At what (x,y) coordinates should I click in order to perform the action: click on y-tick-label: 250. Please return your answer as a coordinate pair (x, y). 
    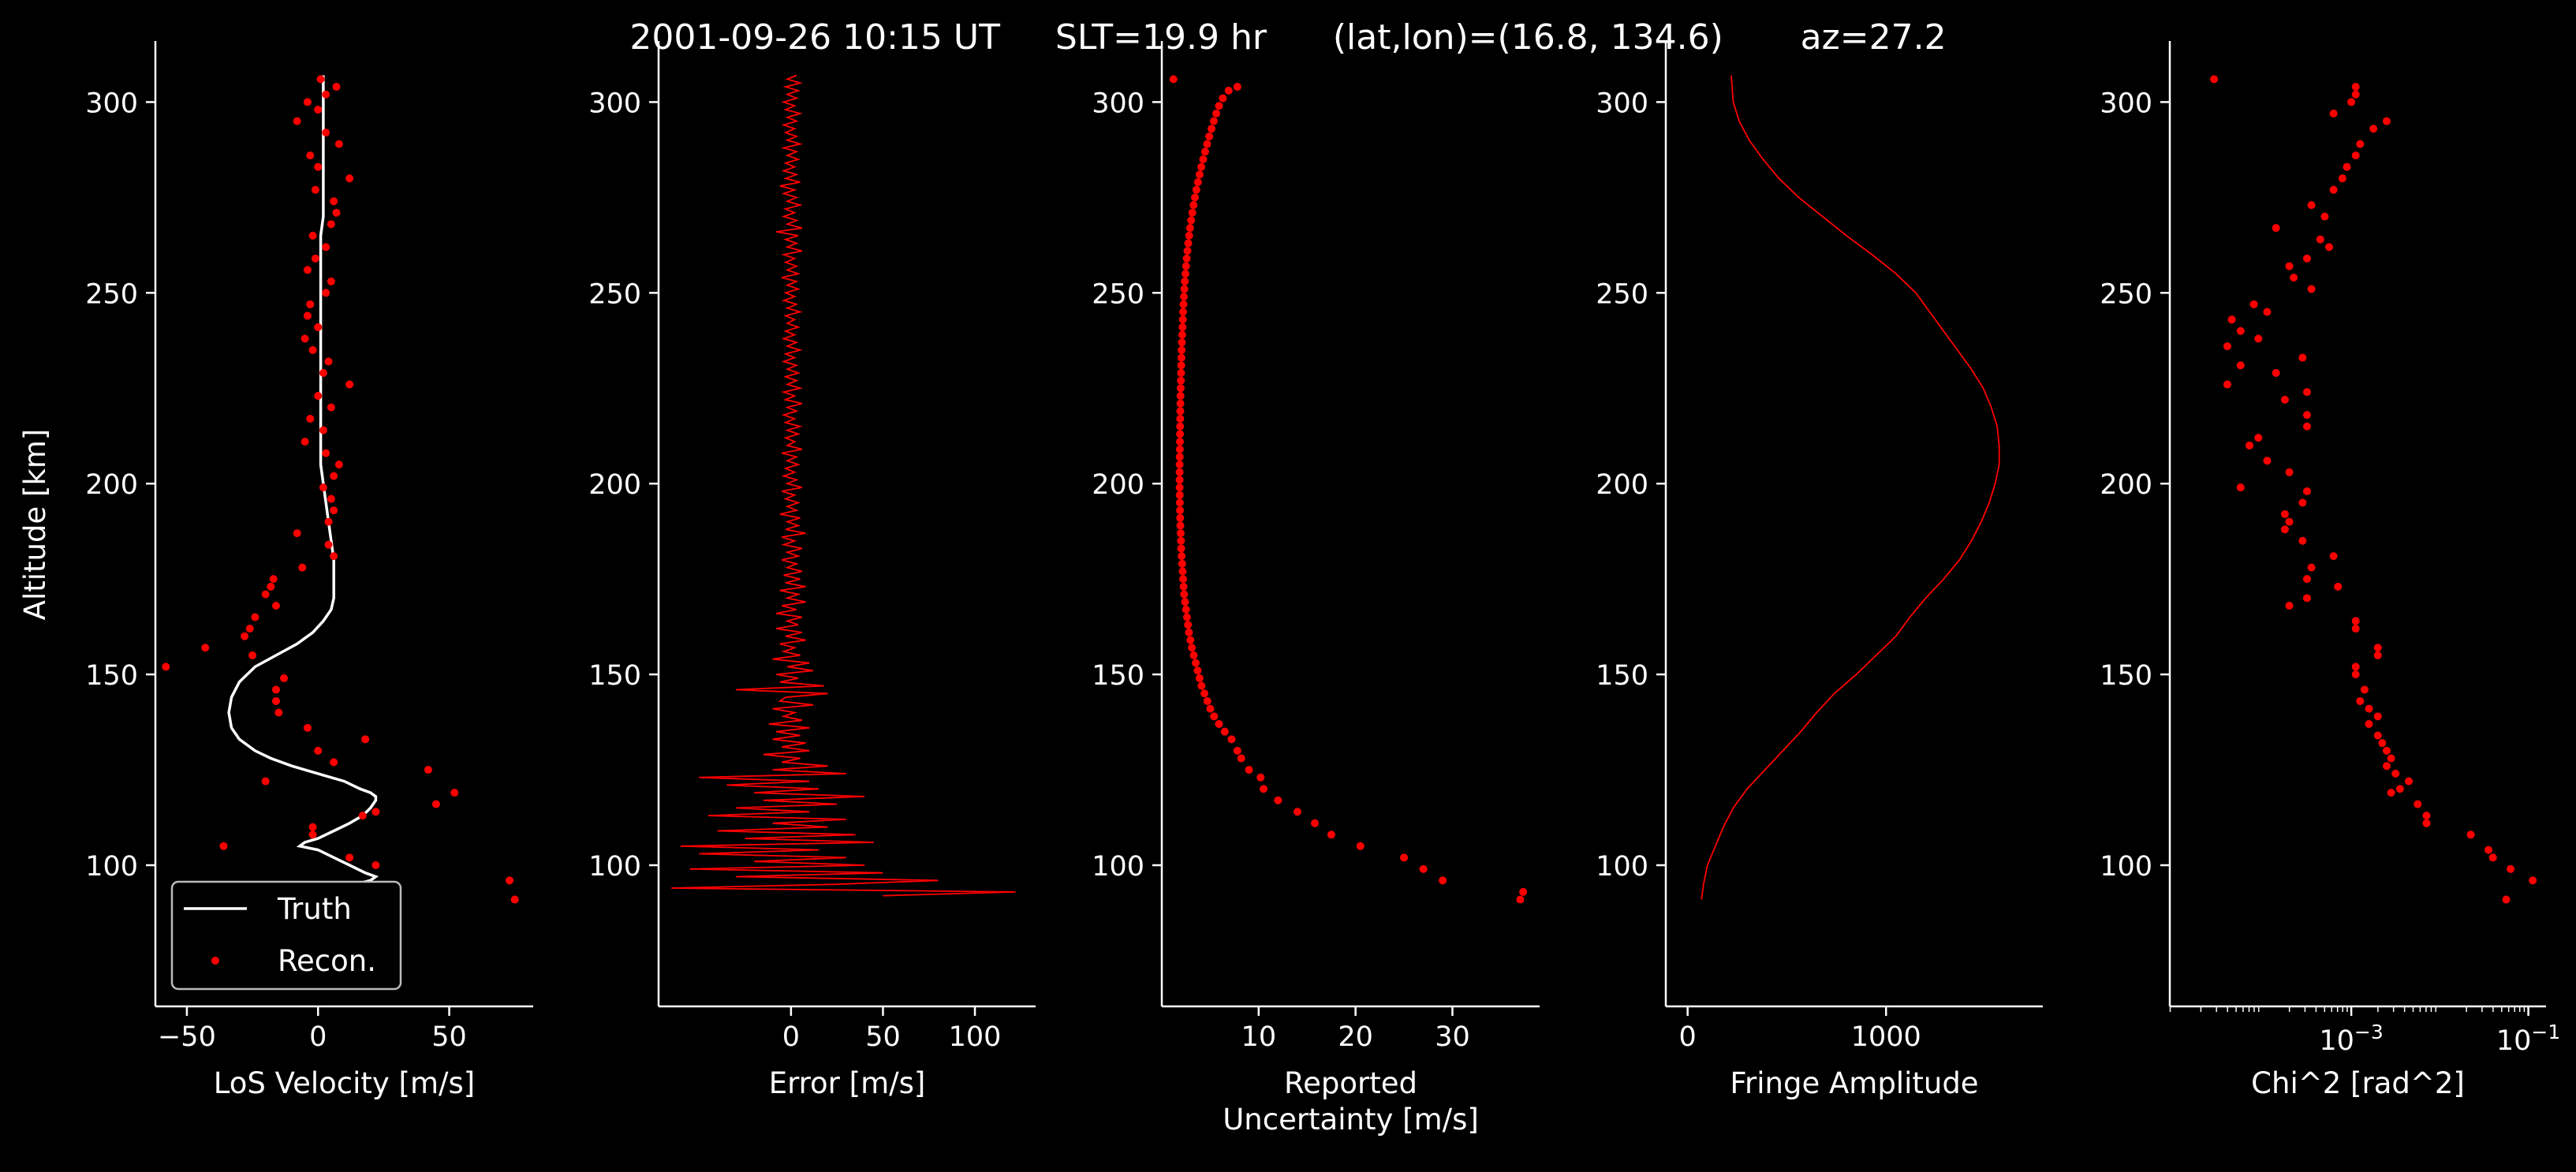
    Looking at the image, I should click on (614, 294).